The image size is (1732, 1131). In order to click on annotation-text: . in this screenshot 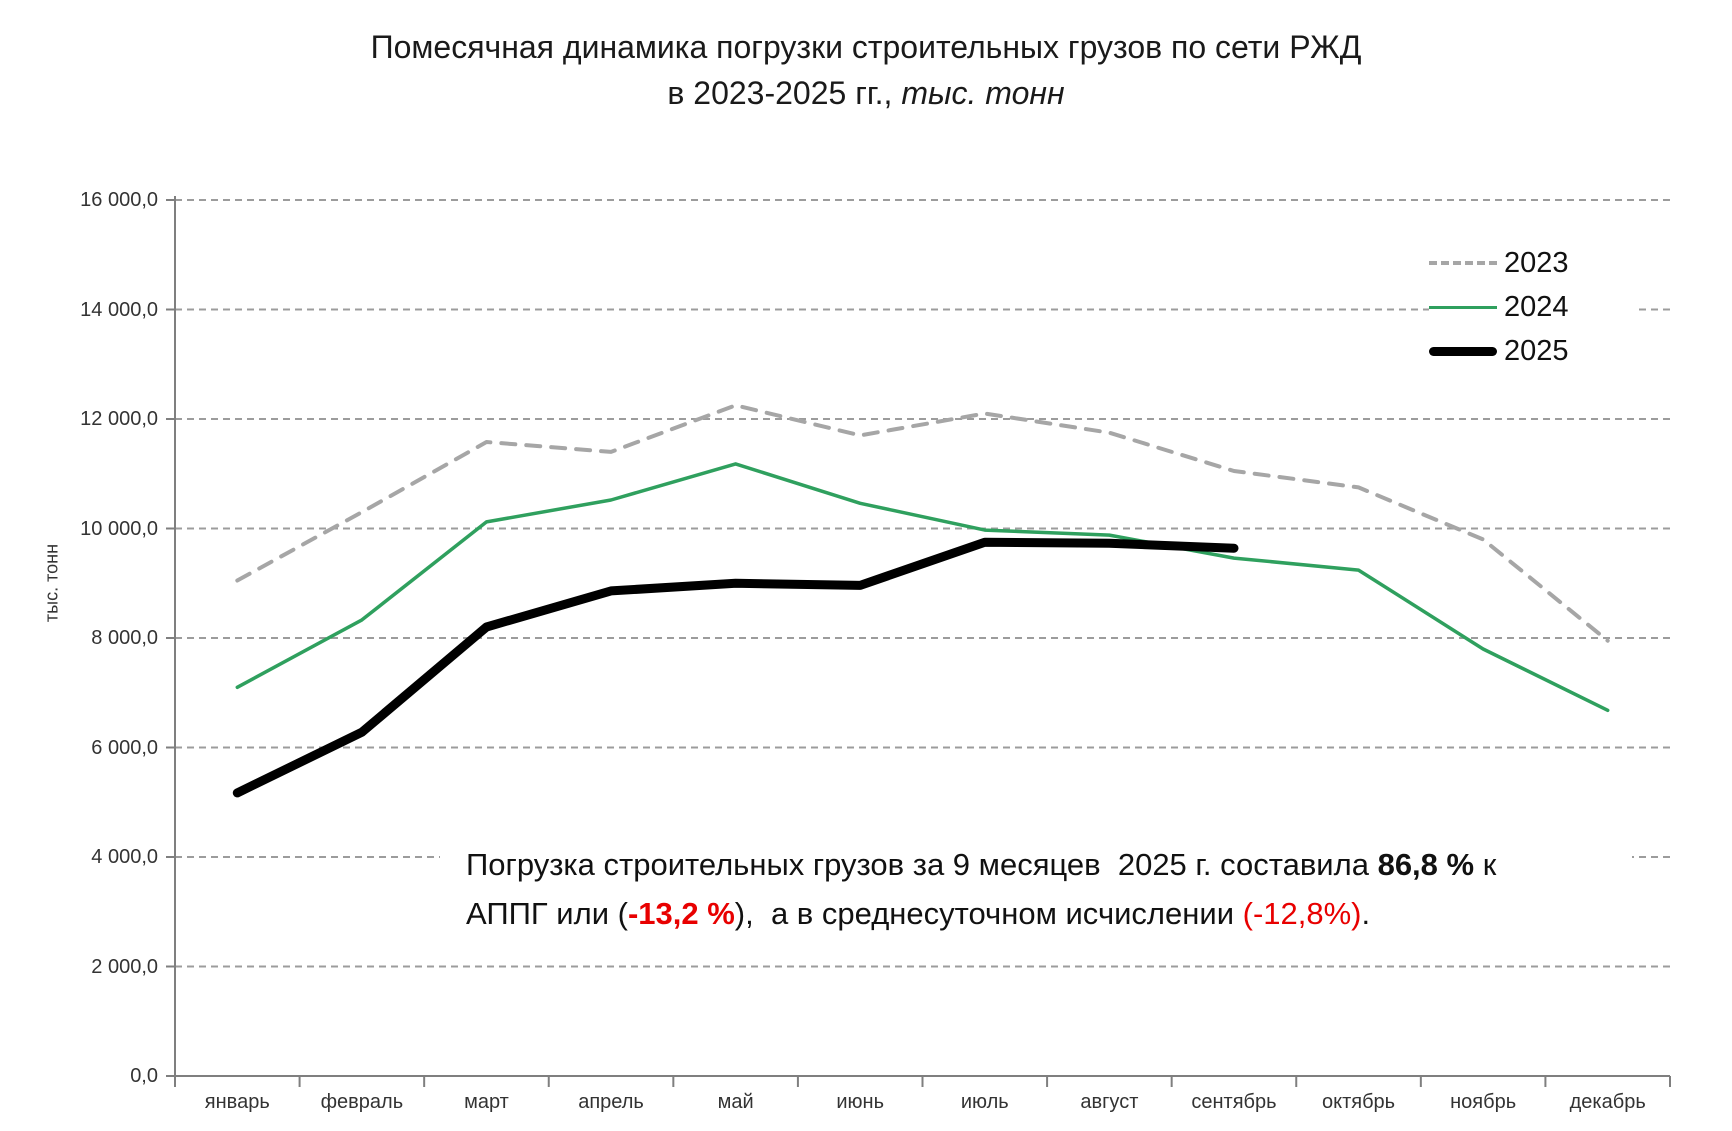, I will do `click(1366, 913)`.